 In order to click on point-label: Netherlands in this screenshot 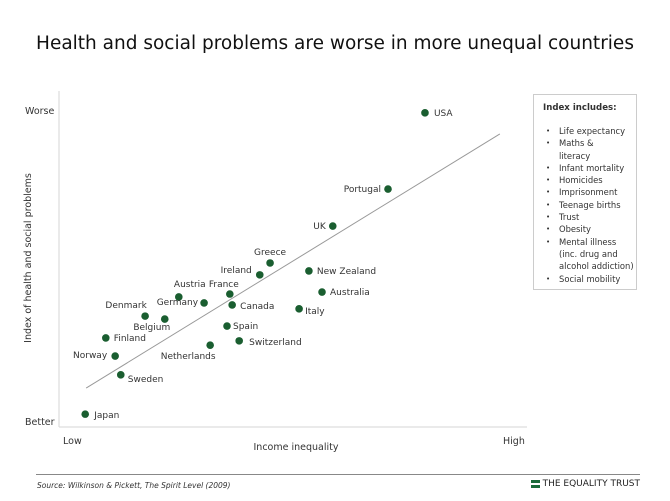, I will do `click(188, 357)`.